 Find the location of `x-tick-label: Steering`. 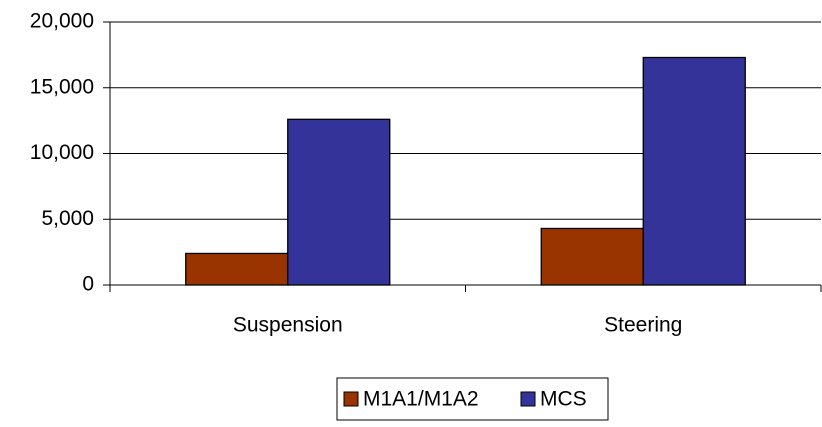

x-tick-label: Steering is located at coordinates (643, 325).